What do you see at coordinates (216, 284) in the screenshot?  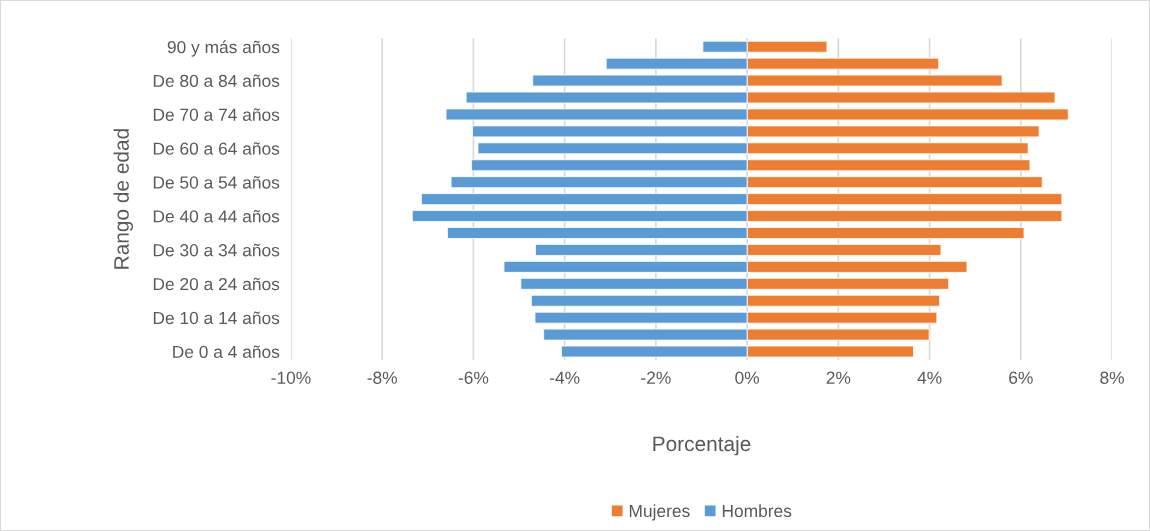 I see `y-tick-label: De 20 a 24 años` at bounding box center [216, 284].